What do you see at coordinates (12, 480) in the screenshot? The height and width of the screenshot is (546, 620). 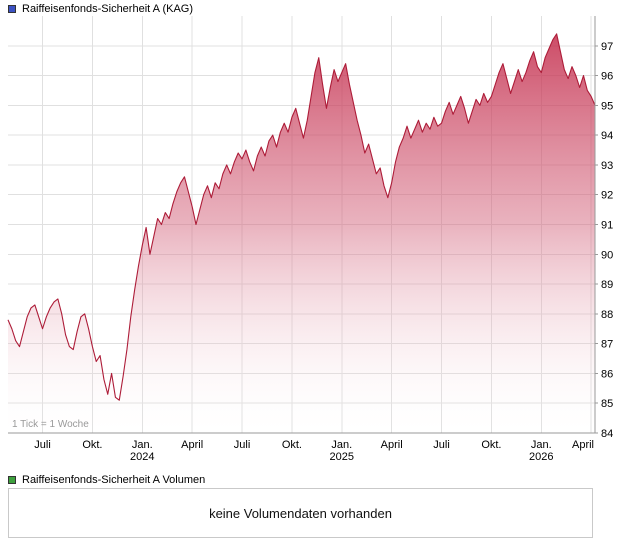 I see `volume-legend-swatch` at bounding box center [12, 480].